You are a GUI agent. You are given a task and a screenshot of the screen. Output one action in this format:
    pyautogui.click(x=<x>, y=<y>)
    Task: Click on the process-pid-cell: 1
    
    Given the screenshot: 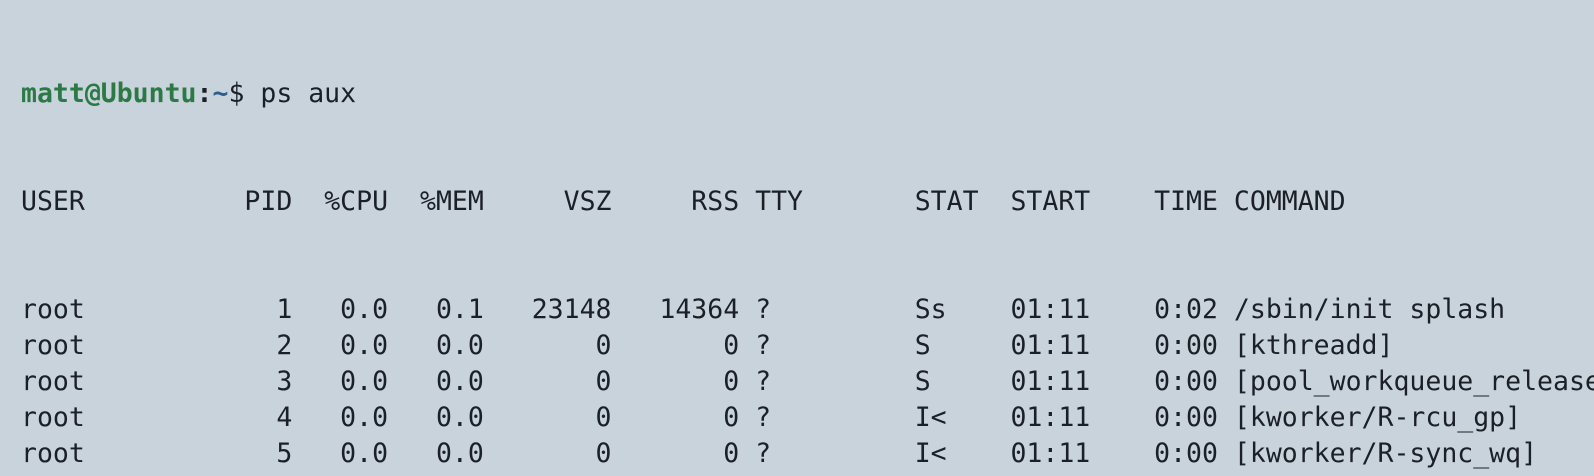 What is the action you would take?
    pyautogui.click(x=284, y=309)
    